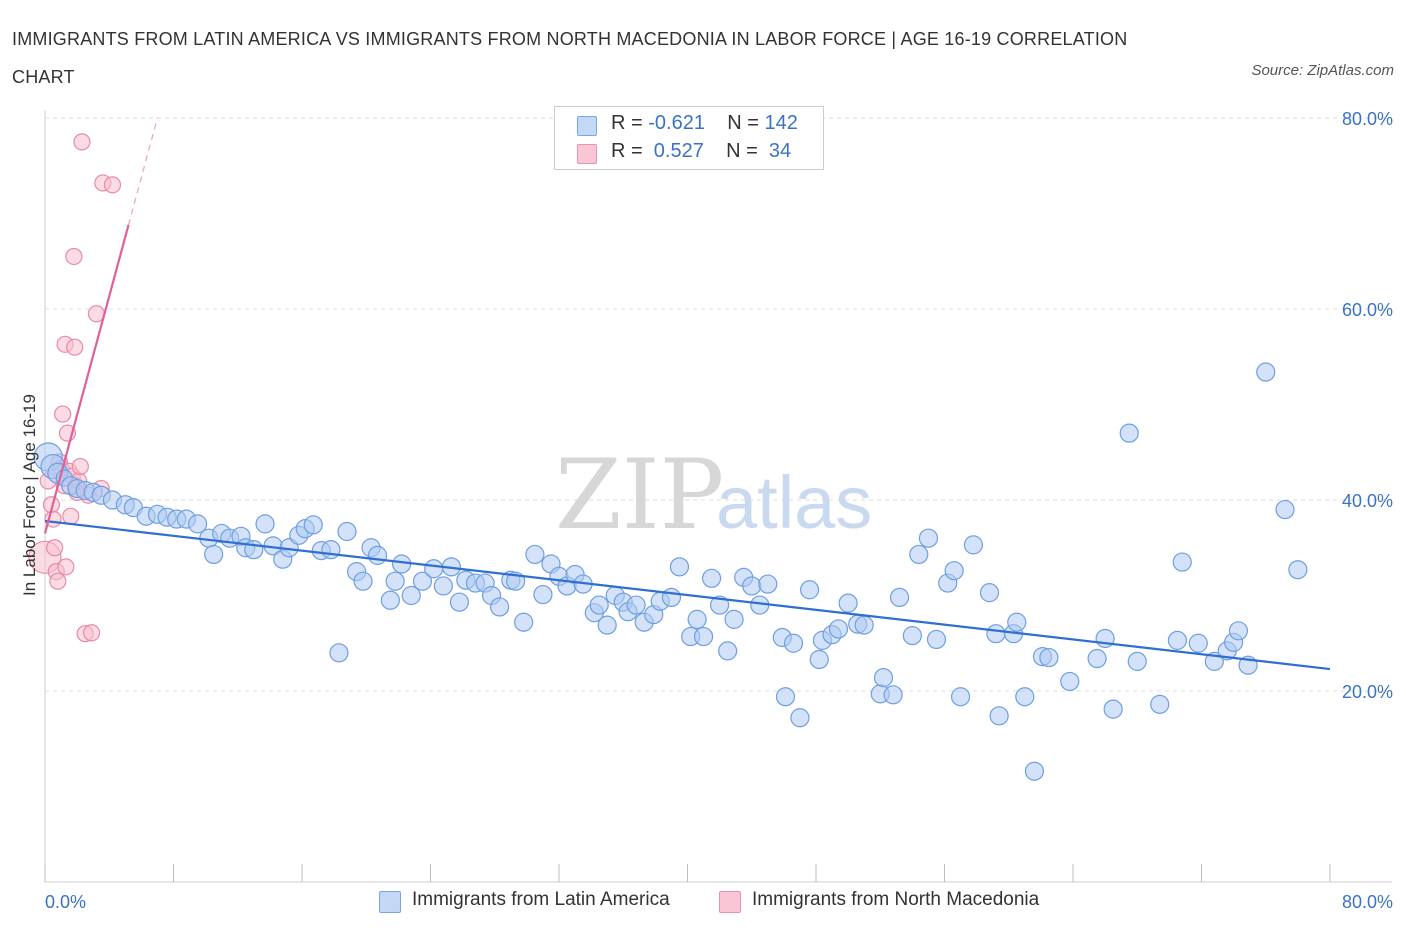 Image resolution: width=1406 pixels, height=930 pixels. What do you see at coordinates (676, 123) in the screenshot?
I see `legend-r-value: -0.621` at bounding box center [676, 123].